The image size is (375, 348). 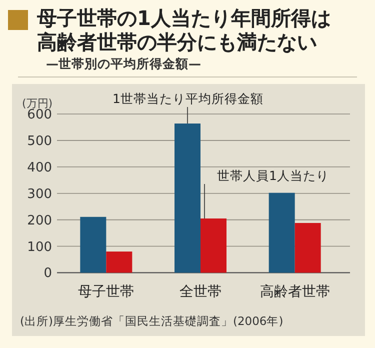 What do you see at coordinates (188, 98) in the screenshot?
I see `text: 1世帯当たり平均所得金額` at bounding box center [188, 98].